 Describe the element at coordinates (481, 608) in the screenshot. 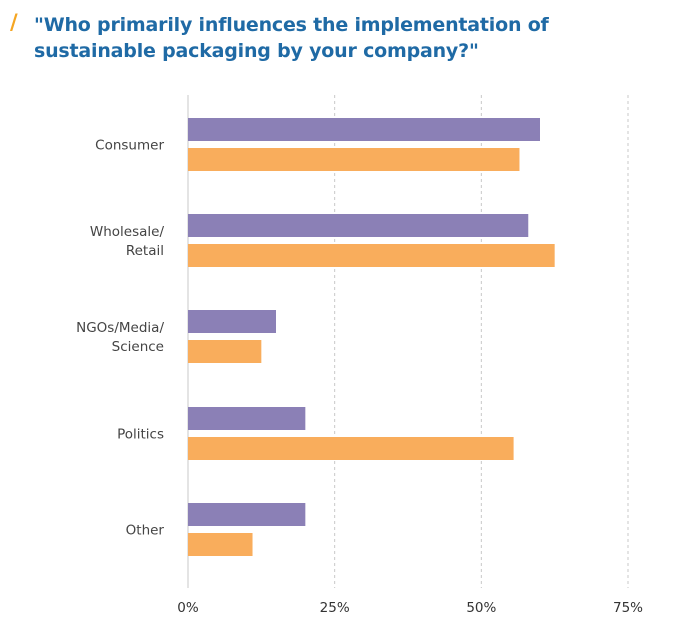

I see `x-tick-label: 50%` at that location.